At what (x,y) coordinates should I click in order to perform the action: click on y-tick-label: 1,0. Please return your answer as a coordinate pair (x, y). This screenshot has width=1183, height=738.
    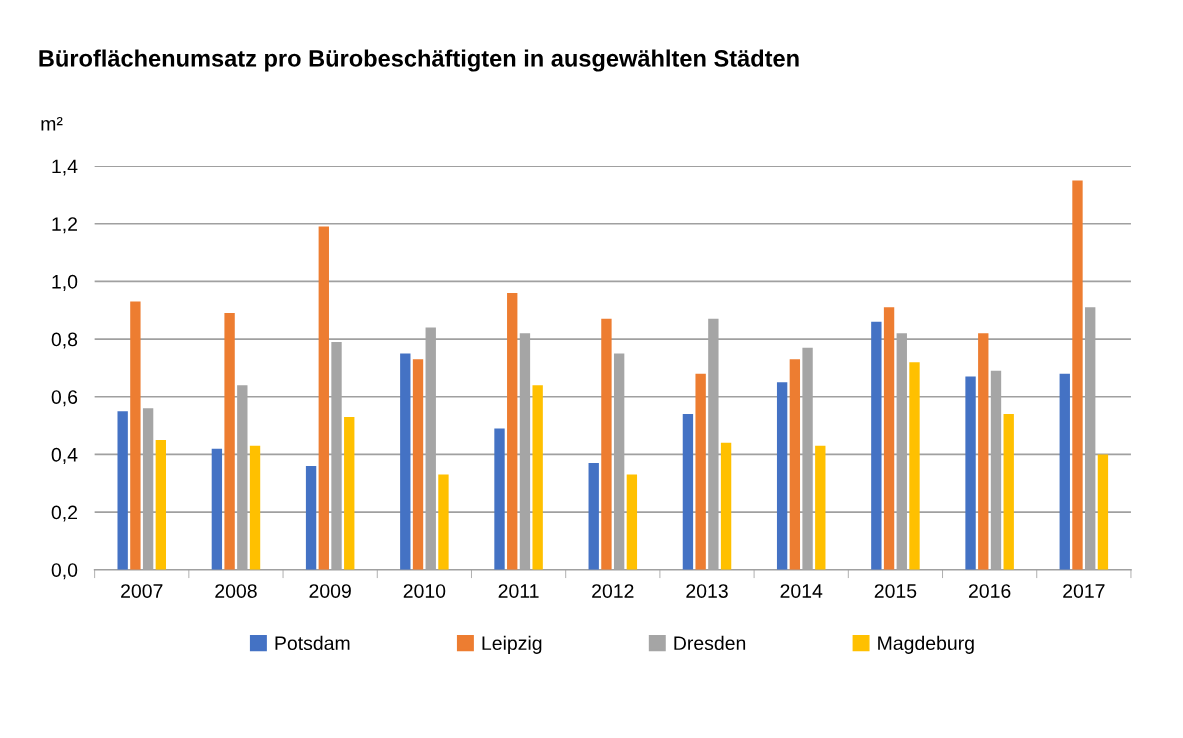
    Looking at the image, I should click on (65, 282).